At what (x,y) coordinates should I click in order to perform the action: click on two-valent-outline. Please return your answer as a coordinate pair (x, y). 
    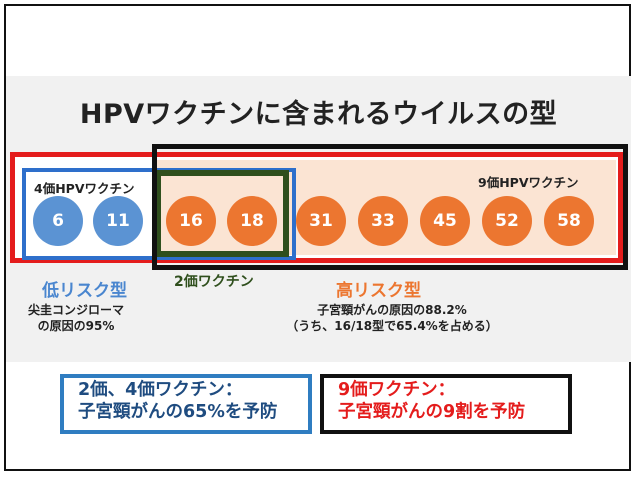
    Looking at the image, I should click on (222, 213).